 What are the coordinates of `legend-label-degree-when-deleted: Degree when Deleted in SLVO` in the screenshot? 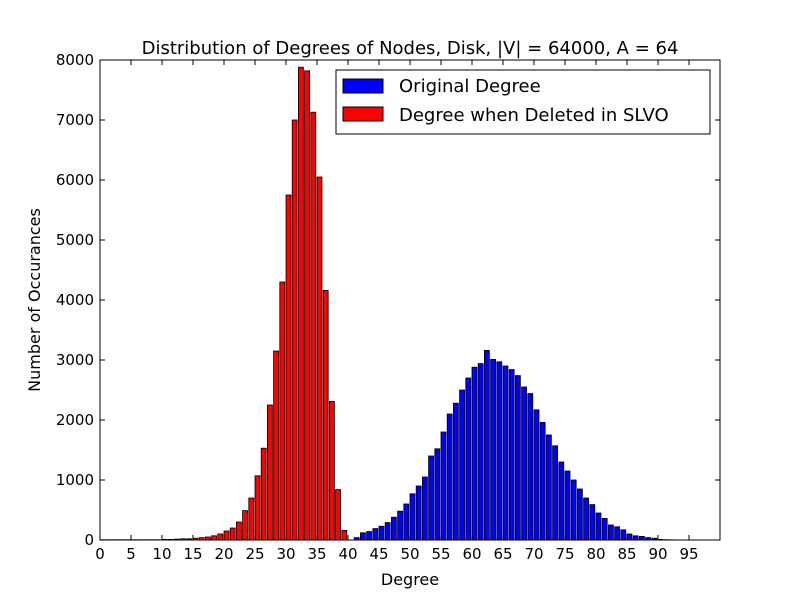 It's located at (534, 115).